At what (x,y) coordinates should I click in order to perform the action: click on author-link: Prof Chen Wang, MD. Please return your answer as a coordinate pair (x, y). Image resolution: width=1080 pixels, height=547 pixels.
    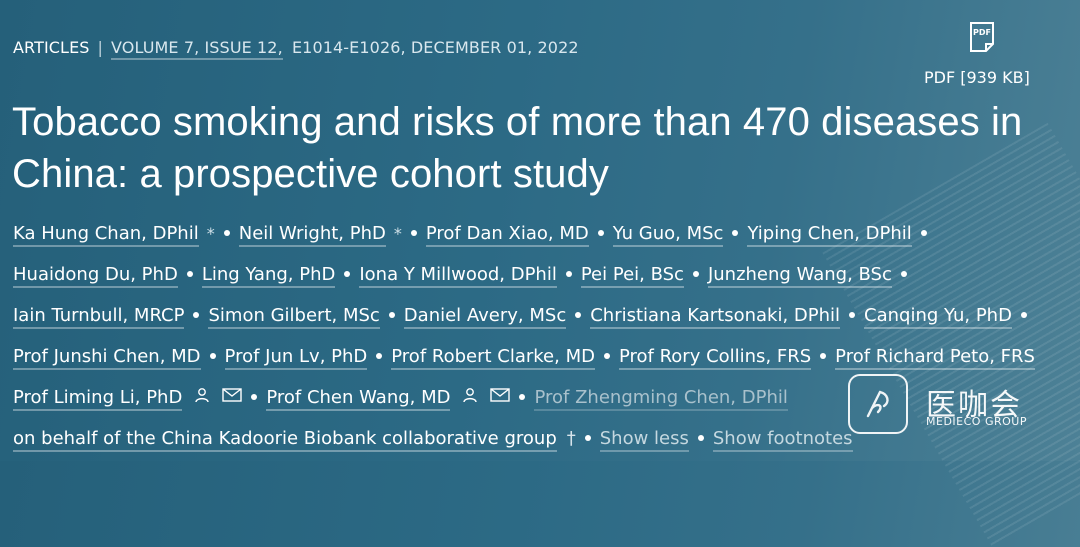
    Looking at the image, I should click on (358, 399).